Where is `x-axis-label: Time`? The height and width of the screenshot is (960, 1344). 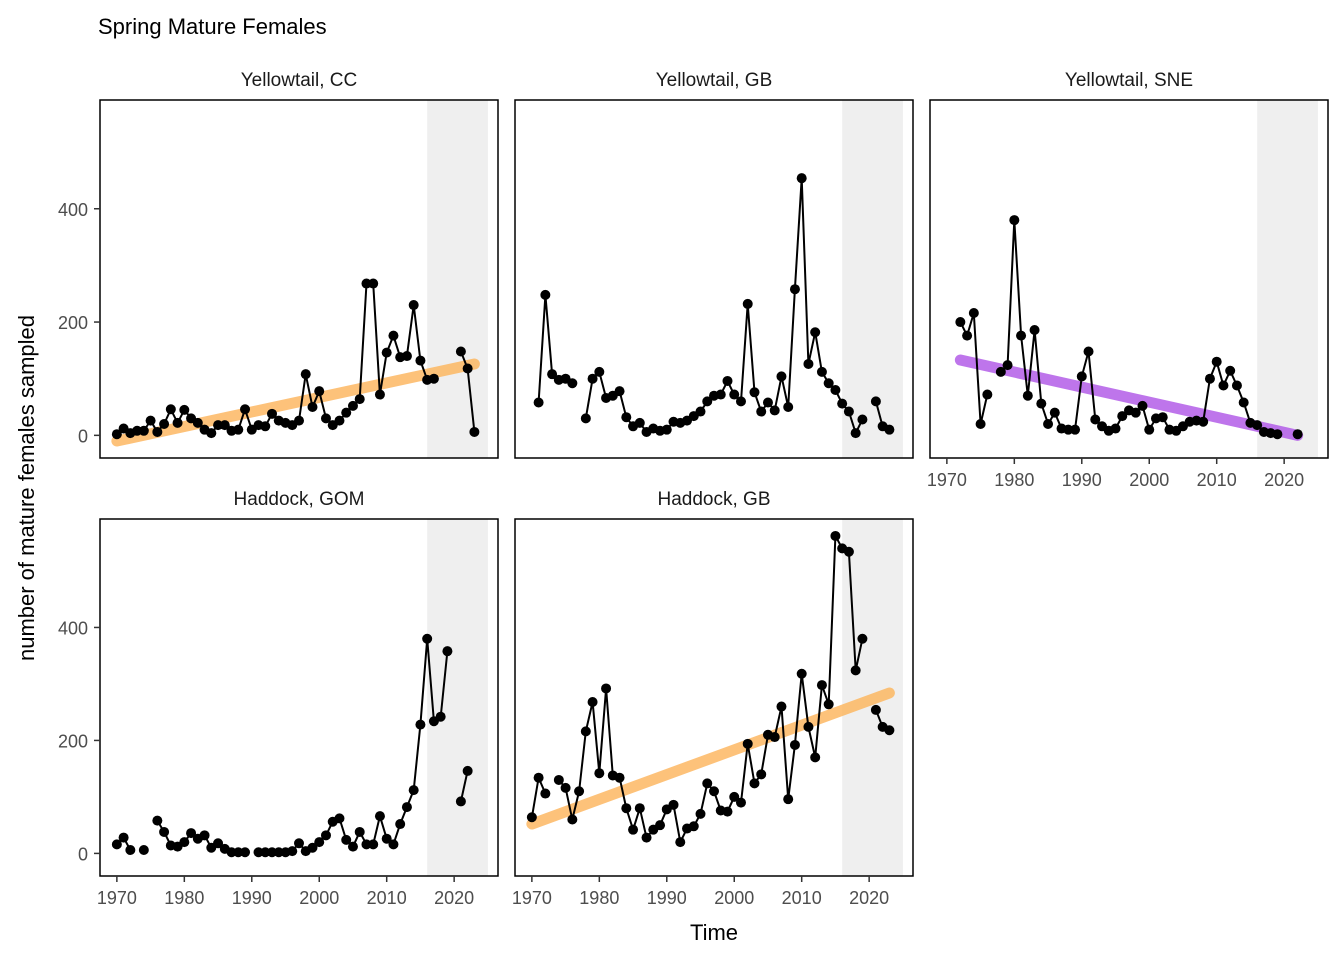 x-axis-label: Time is located at coordinates (714, 932).